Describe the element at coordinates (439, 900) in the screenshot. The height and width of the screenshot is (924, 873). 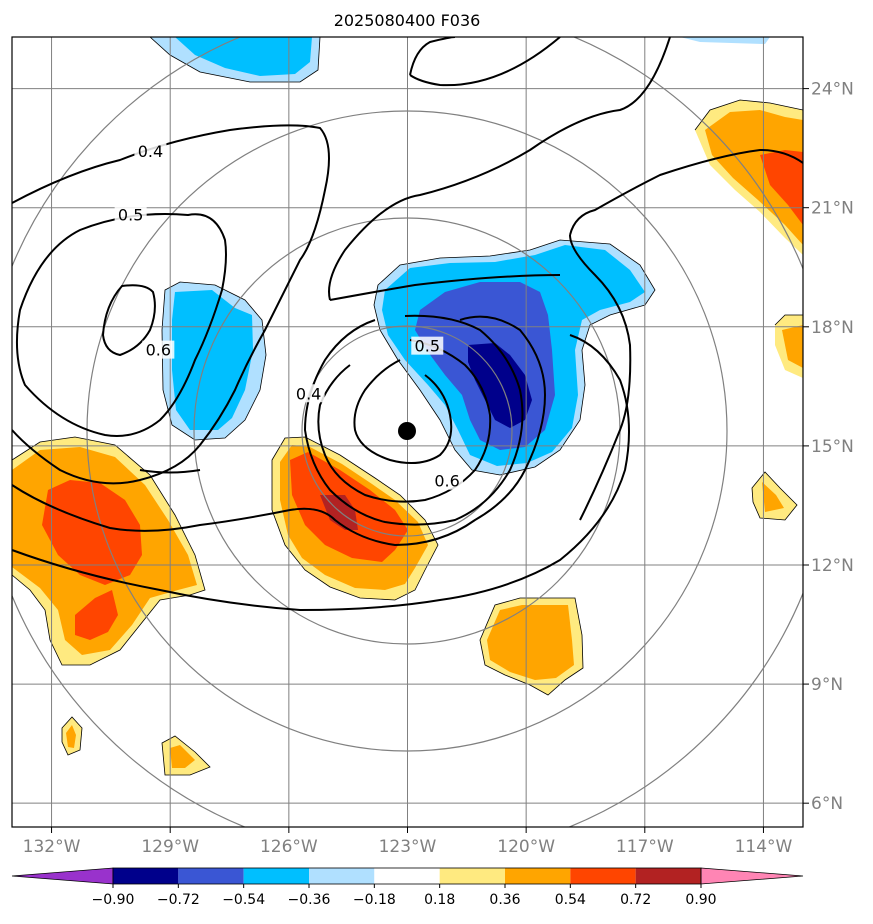
I see `colorbar-tick-label: 0.18` at that location.